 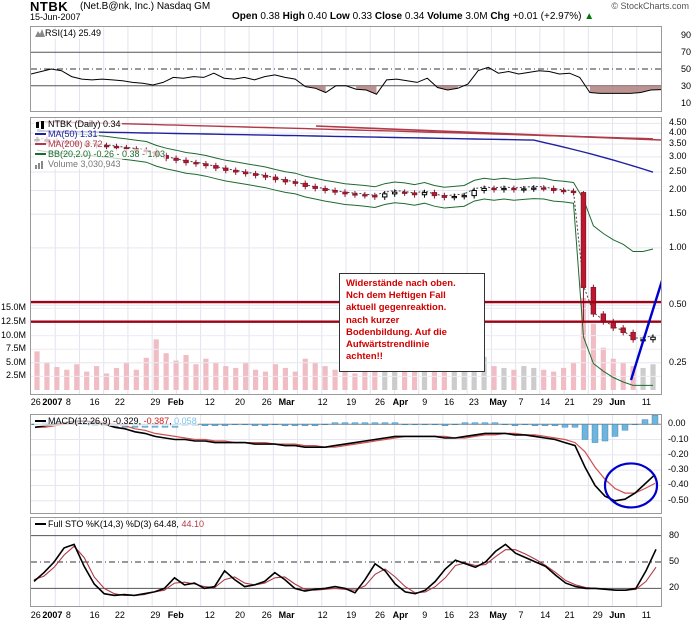 What do you see at coordinates (192, 524) in the screenshot?
I see `stochastic-d-value: 44.10` at bounding box center [192, 524].